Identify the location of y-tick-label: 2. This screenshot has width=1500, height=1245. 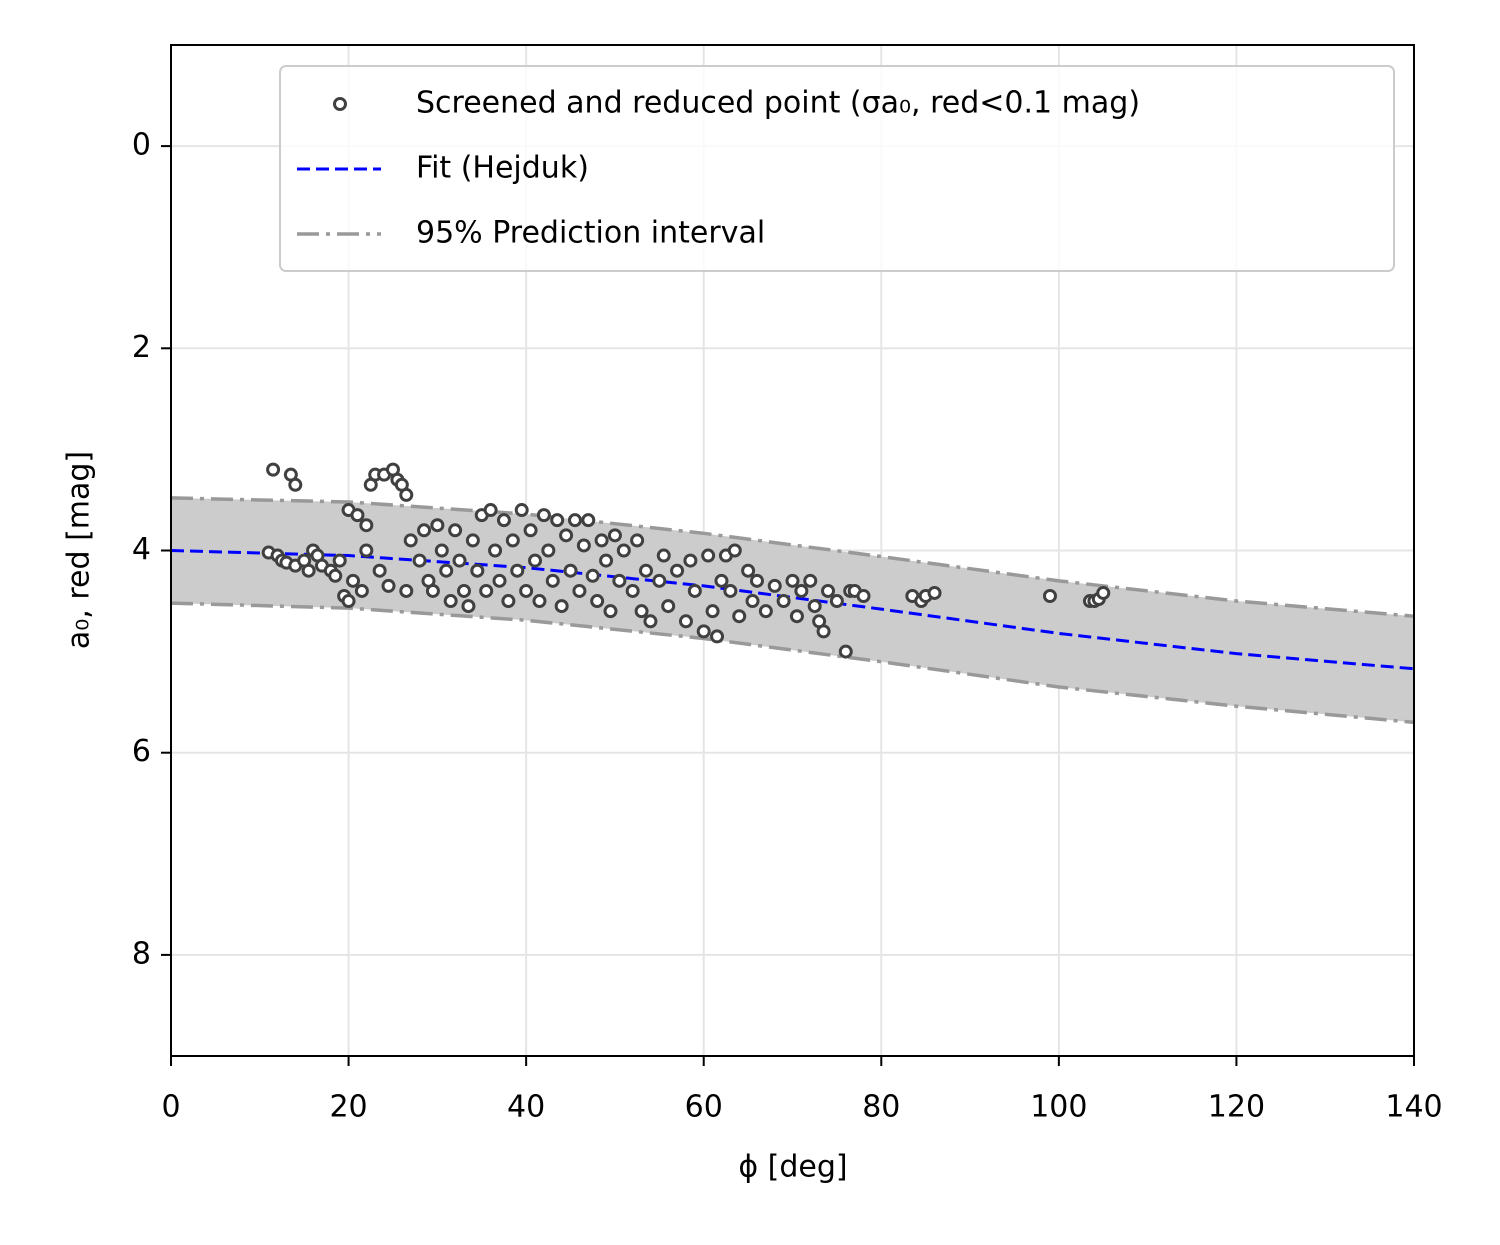
(141, 347).